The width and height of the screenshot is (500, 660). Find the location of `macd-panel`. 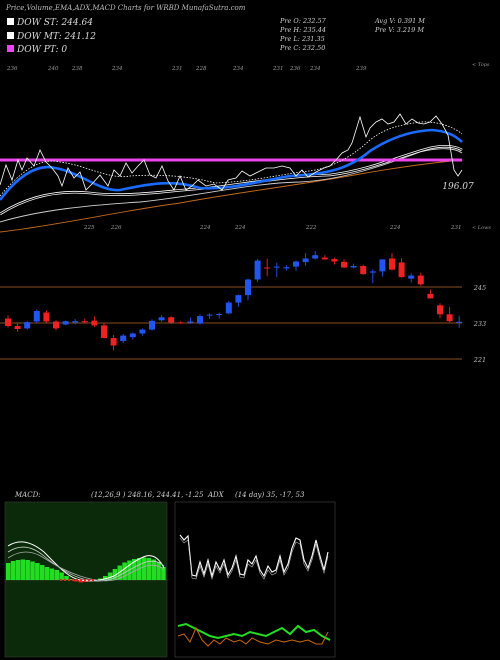

macd-panel is located at coordinates (86, 579).